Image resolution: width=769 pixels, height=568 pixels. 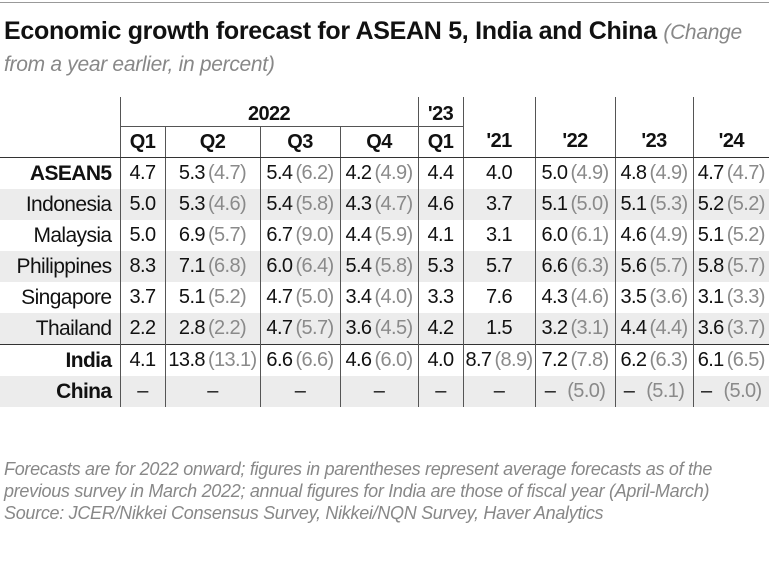 What do you see at coordinates (711, 204) in the screenshot?
I see `forecast-value: 5.2` at bounding box center [711, 204].